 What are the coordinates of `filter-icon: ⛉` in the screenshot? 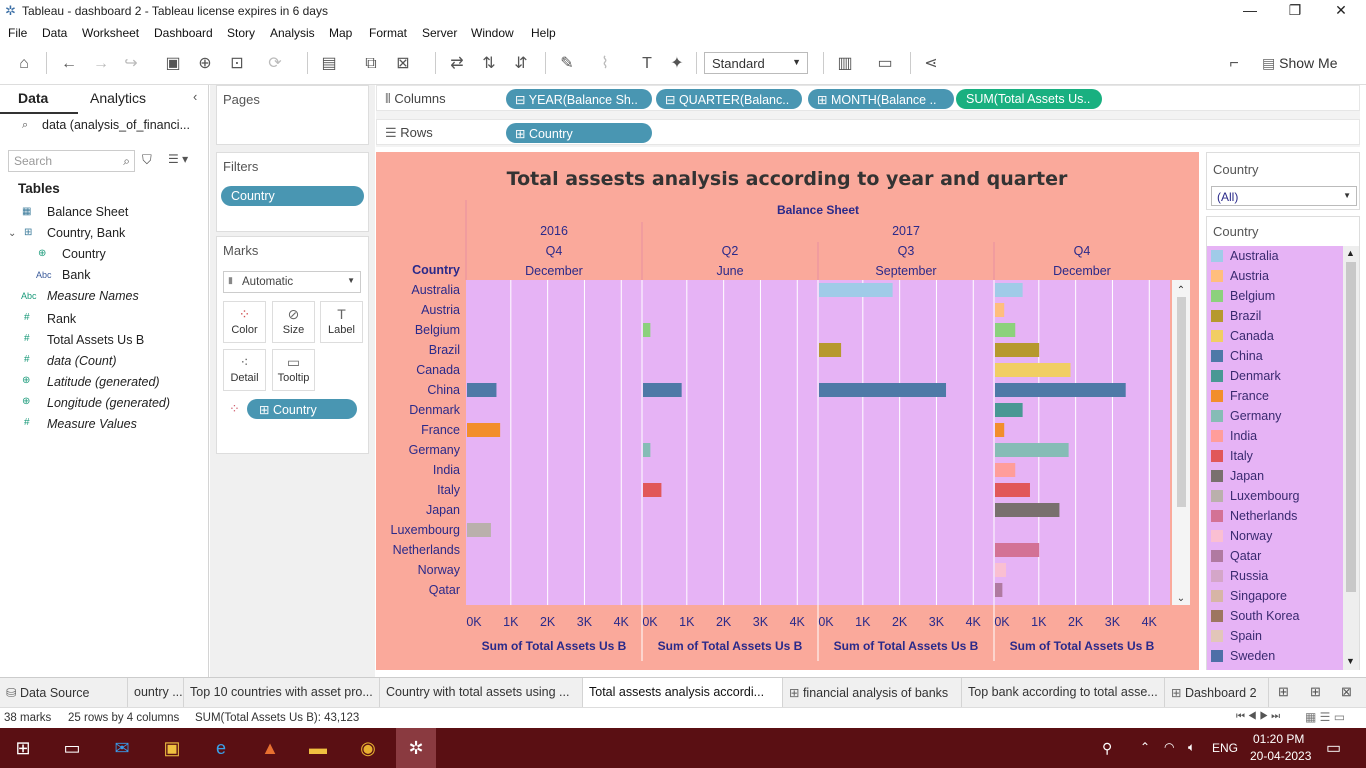 It's located at (147, 159).